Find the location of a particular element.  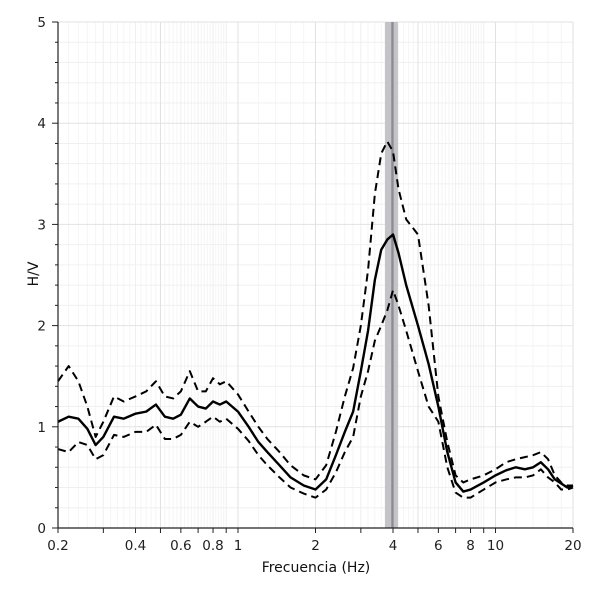

x-tick-label: 1 is located at coordinates (238, 546).